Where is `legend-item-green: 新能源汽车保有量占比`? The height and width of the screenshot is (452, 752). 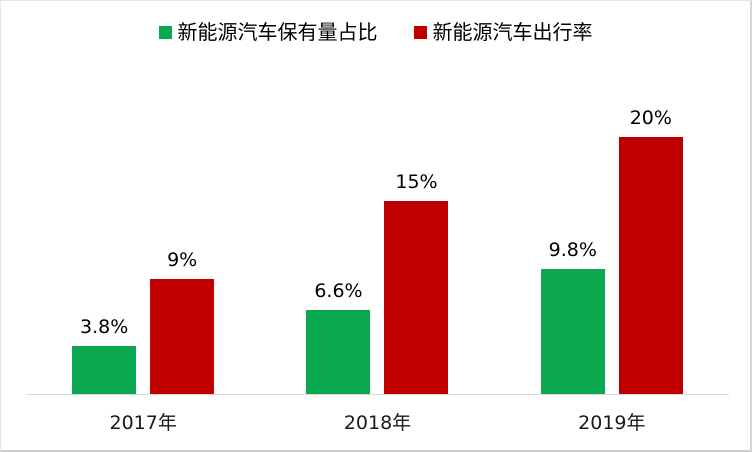
legend-item-green: 新能源汽车保有量占比 is located at coordinates (268, 32).